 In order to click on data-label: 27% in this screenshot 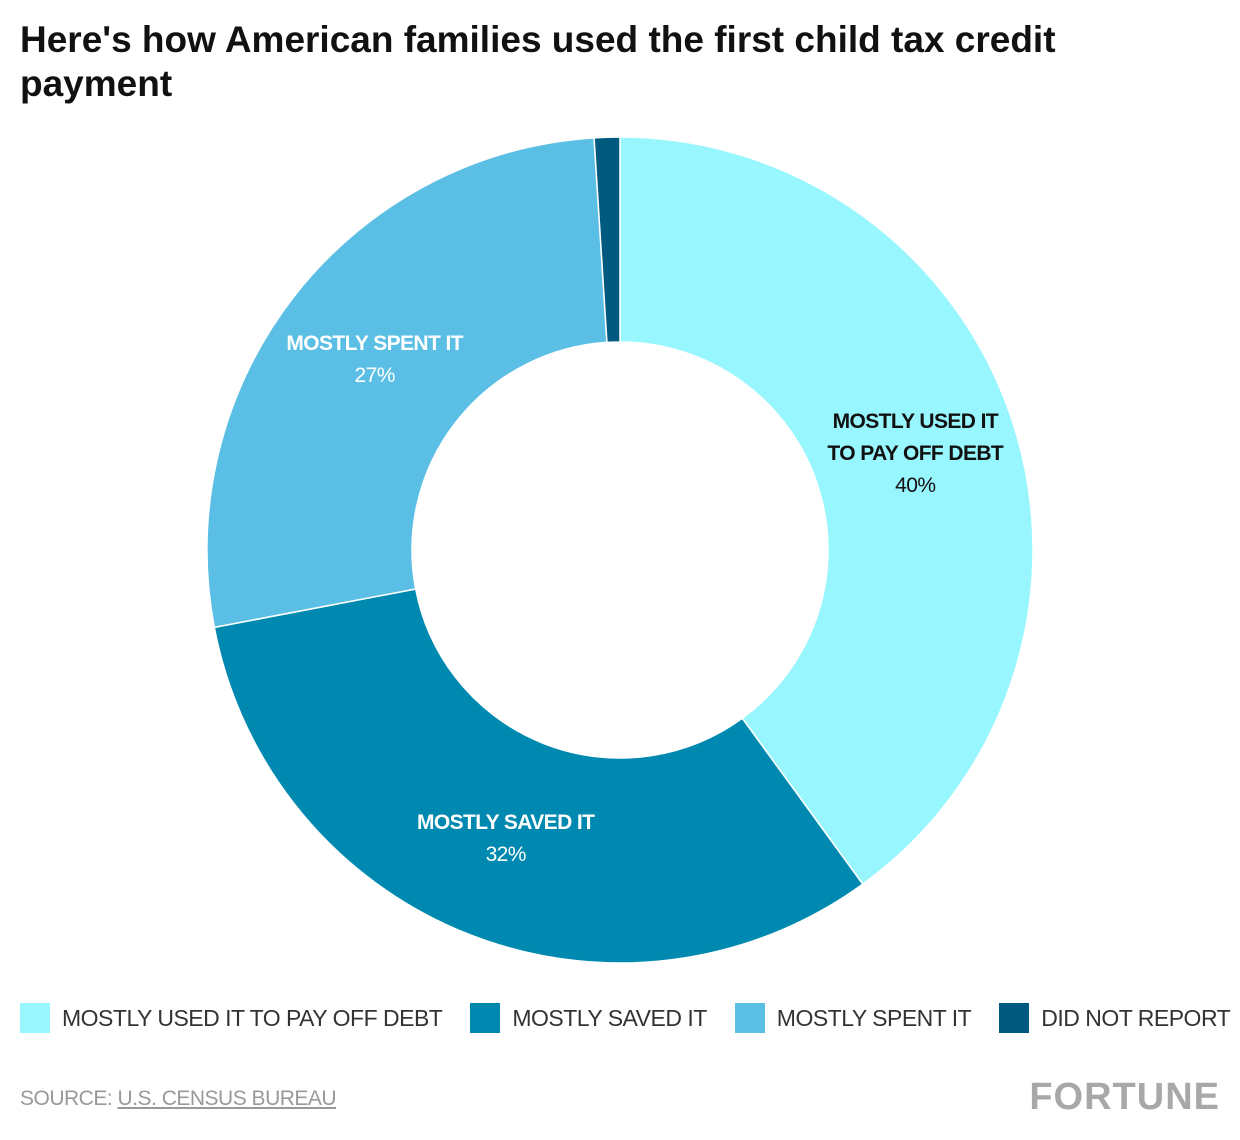, I will do `click(375, 375)`.